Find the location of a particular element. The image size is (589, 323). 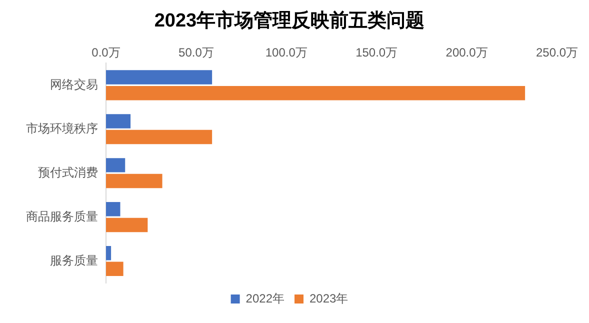

x-tick-label: 0.0万 is located at coordinates (106, 52).